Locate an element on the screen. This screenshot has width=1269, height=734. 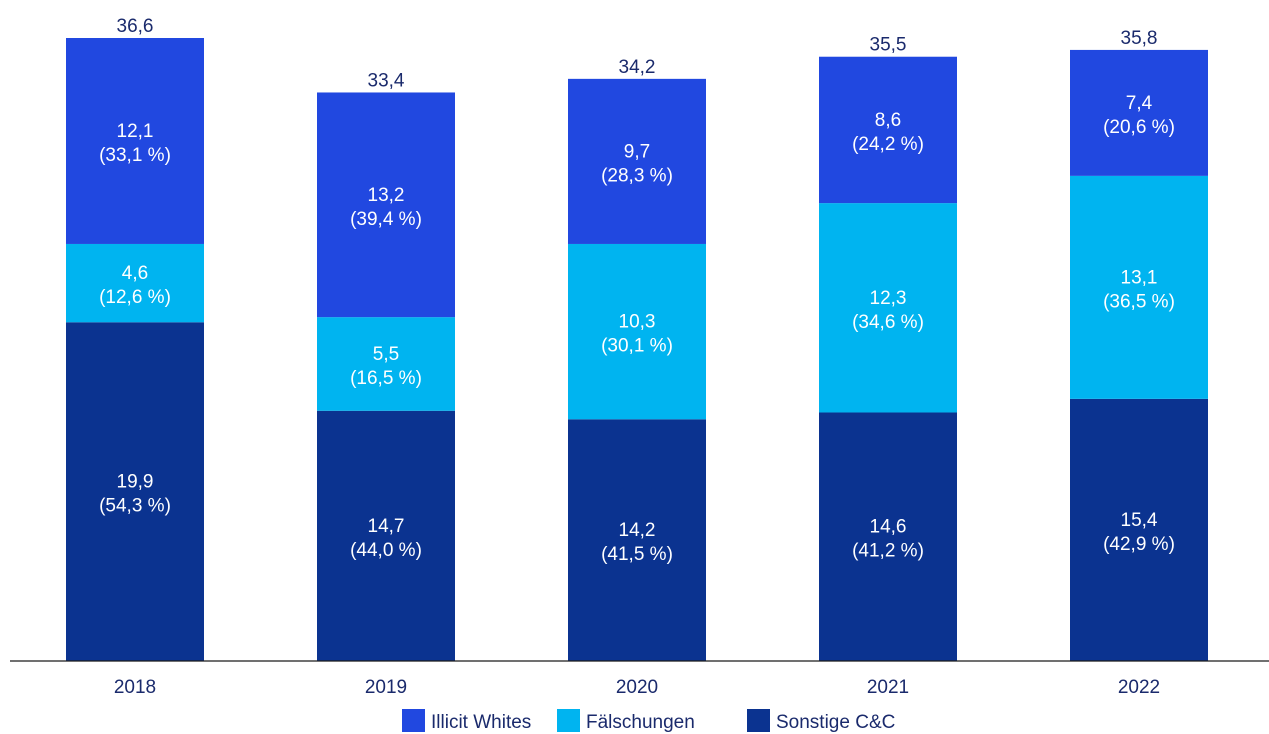
data-label-sonstige-c-c-2019: 14,7 is located at coordinates (386, 526).